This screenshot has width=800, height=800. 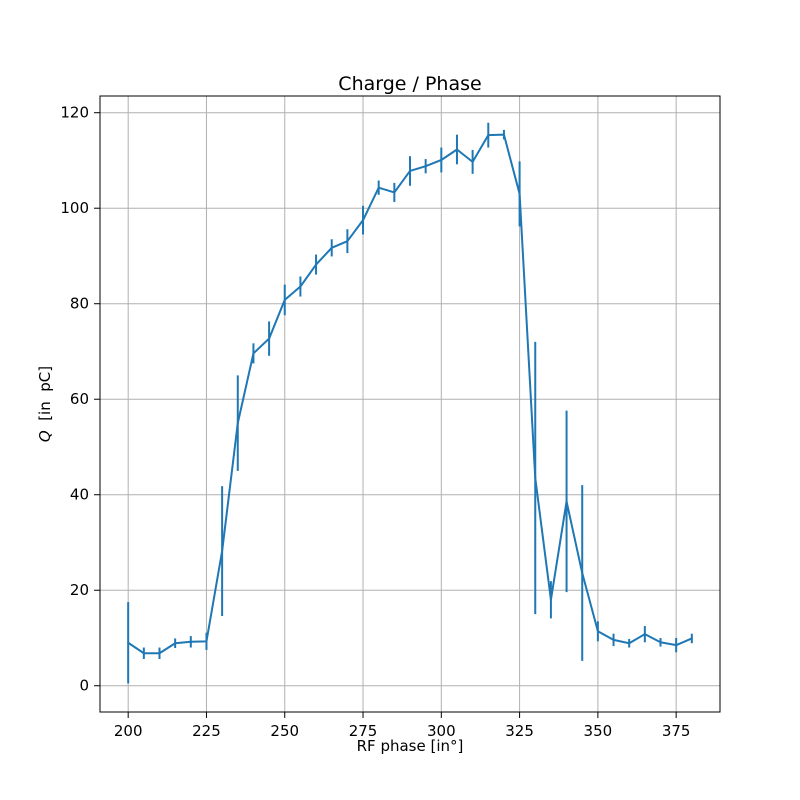 I want to click on x-tick-label: 300, so click(x=441, y=731).